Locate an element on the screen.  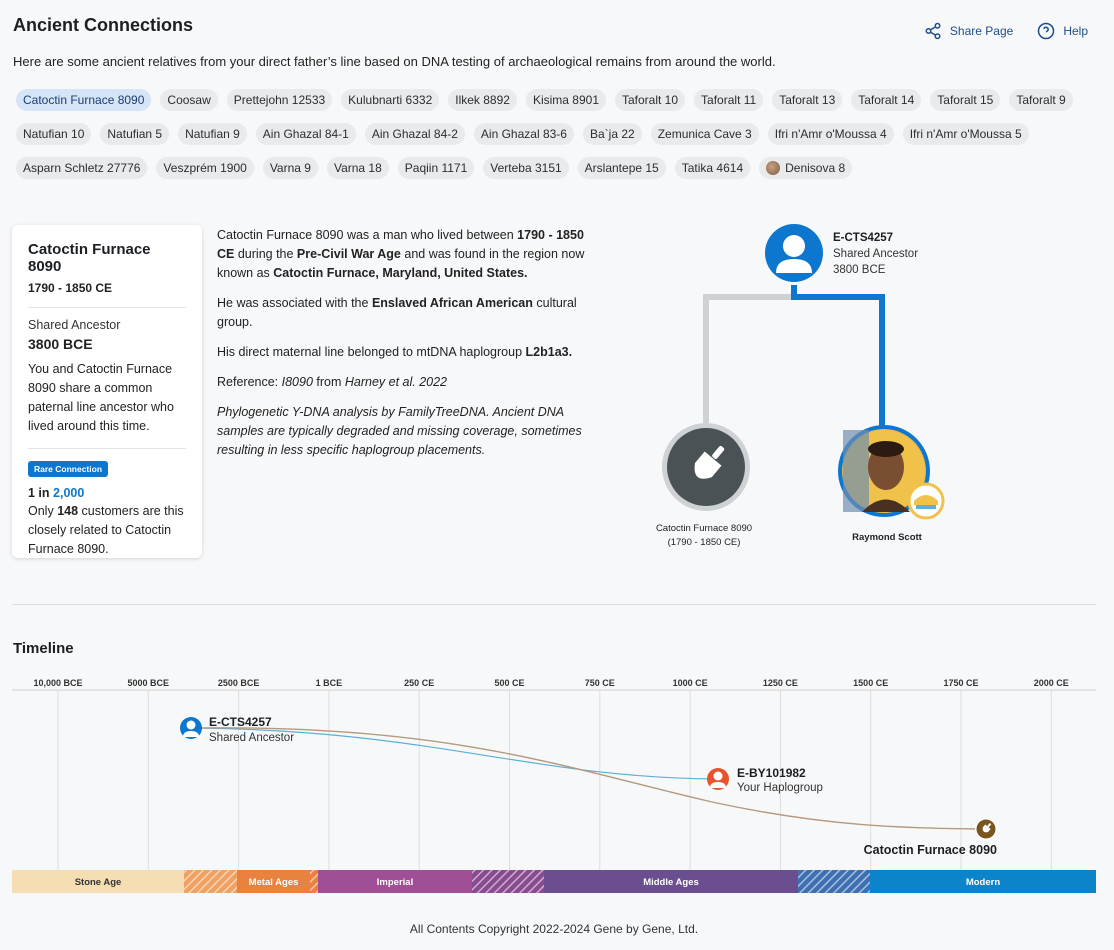
user-lineage-line is located at coordinates (838, 356).